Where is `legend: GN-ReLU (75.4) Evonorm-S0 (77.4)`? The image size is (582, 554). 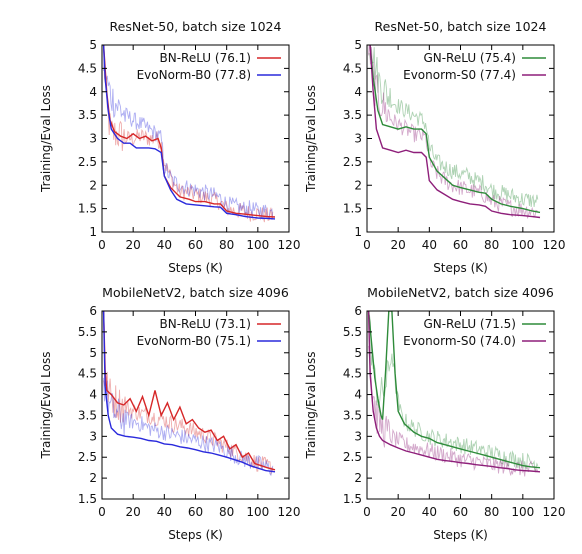 legend: GN-ReLU (75.4) Evonorm-S0 (77.4) is located at coordinates (474, 66).